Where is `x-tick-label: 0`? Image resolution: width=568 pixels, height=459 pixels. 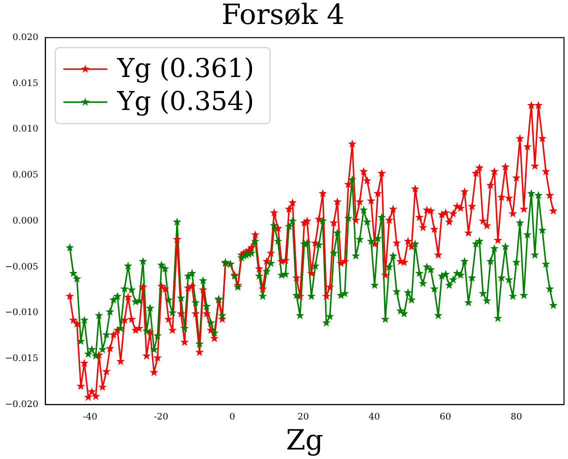 x-tick-label: 0 is located at coordinates (232, 417).